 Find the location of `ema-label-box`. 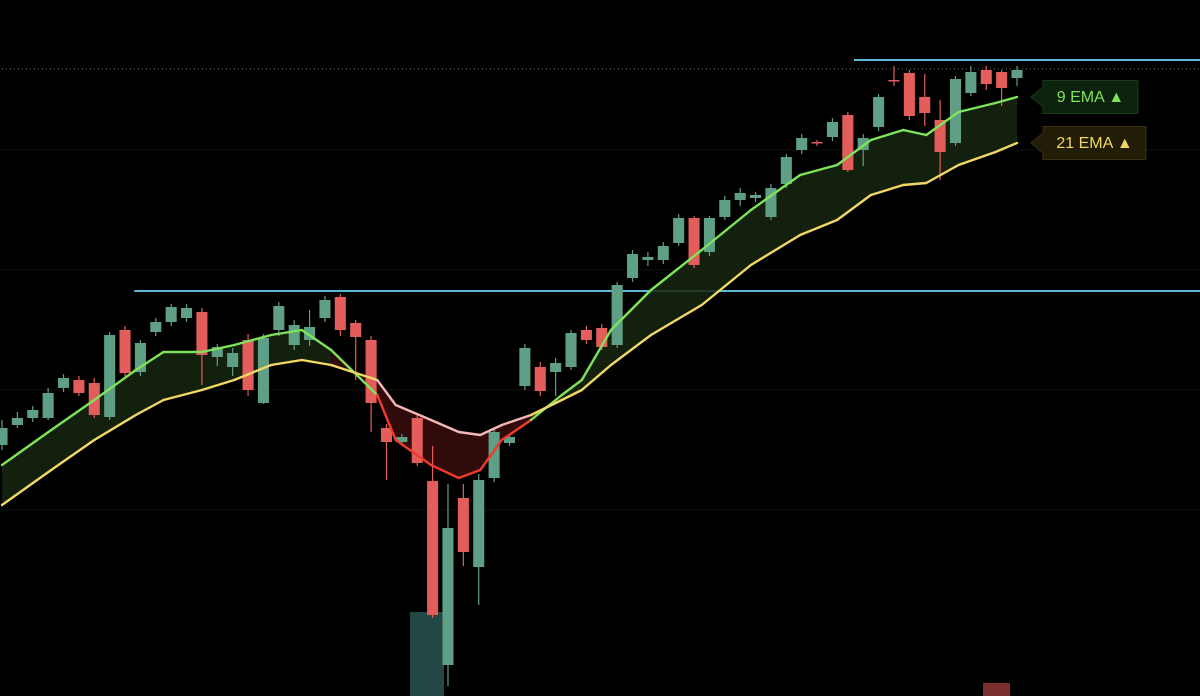

ema-label-box is located at coordinates (1088, 143).